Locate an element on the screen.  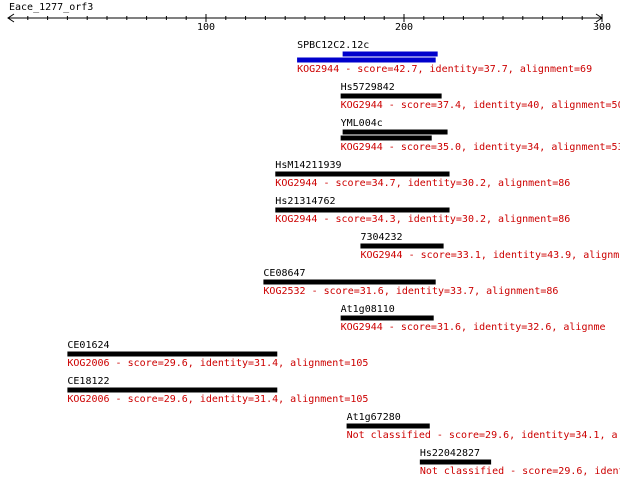
hit-name: CE18122 is located at coordinates (88, 381).